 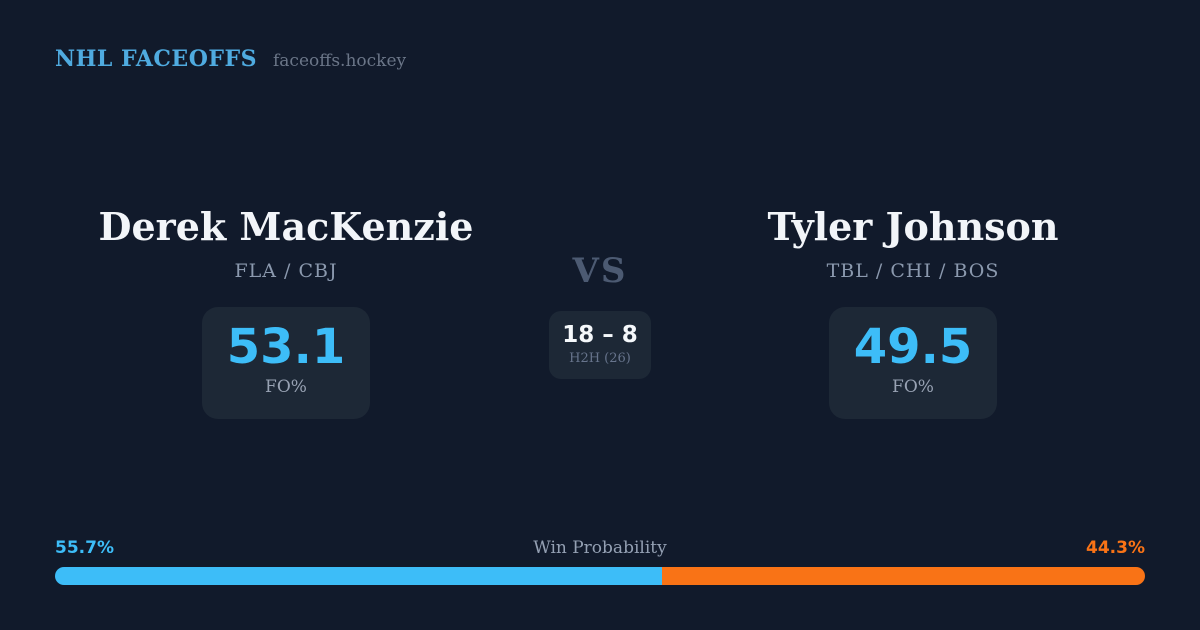 What do you see at coordinates (286, 271) in the screenshot?
I see `player-teams-left: FLA / CBJ` at bounding box center [286, 271].